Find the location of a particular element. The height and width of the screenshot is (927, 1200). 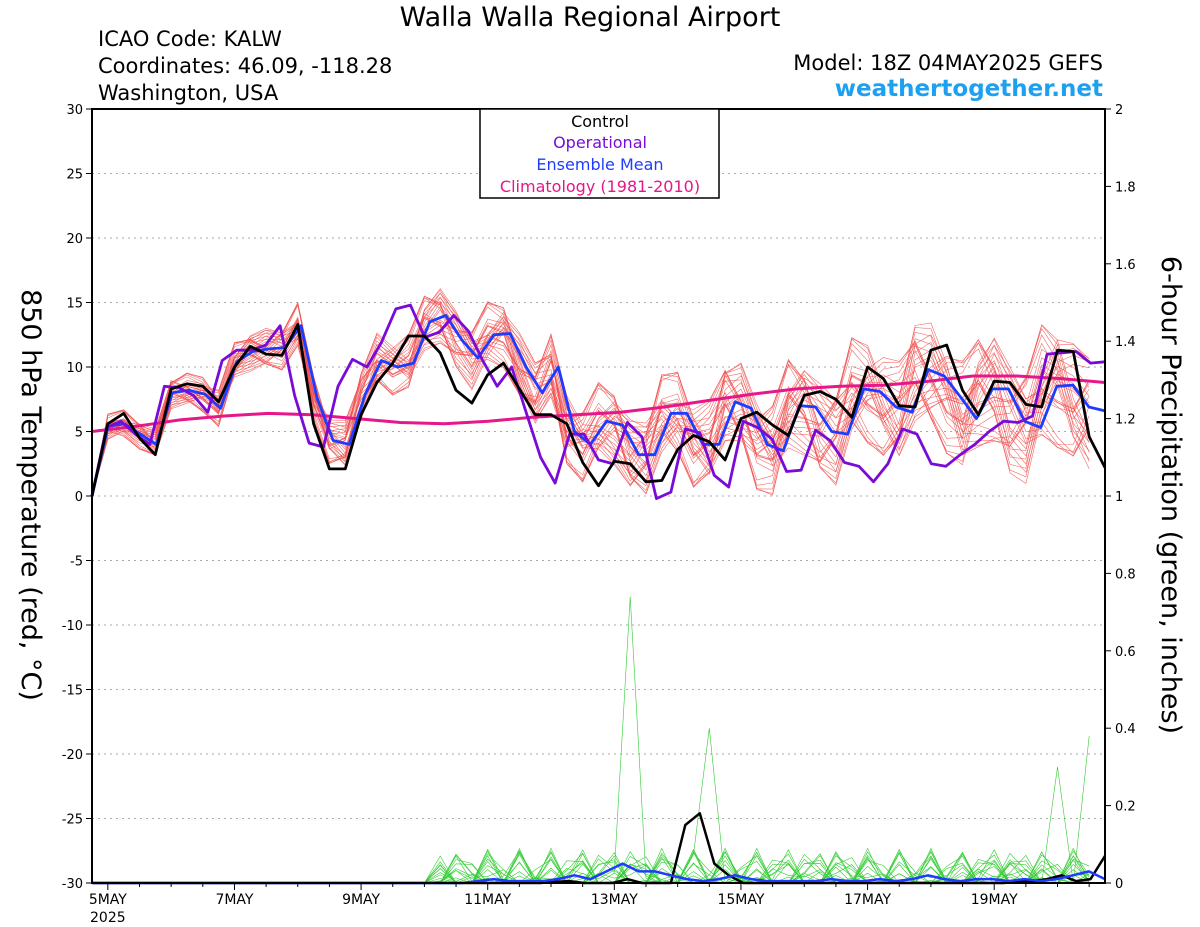

y-tick-label: -5 is located at coordinates (76, 562).